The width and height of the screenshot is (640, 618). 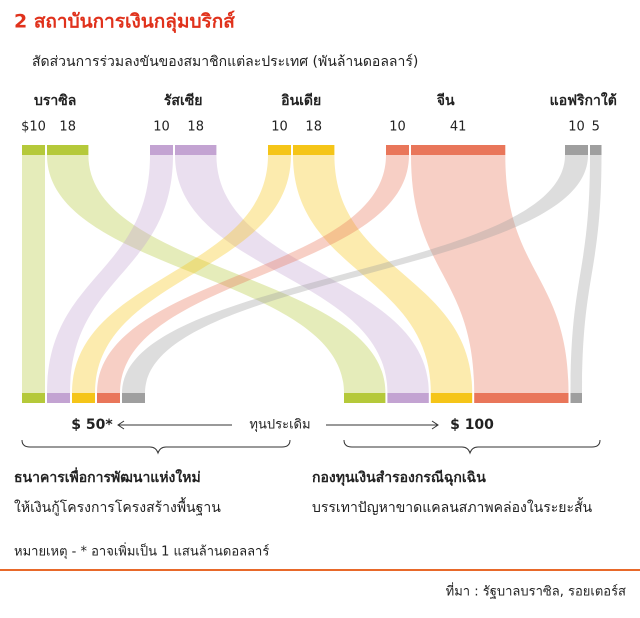 I want to click on value-label: 41, so click(x=458, y=127).